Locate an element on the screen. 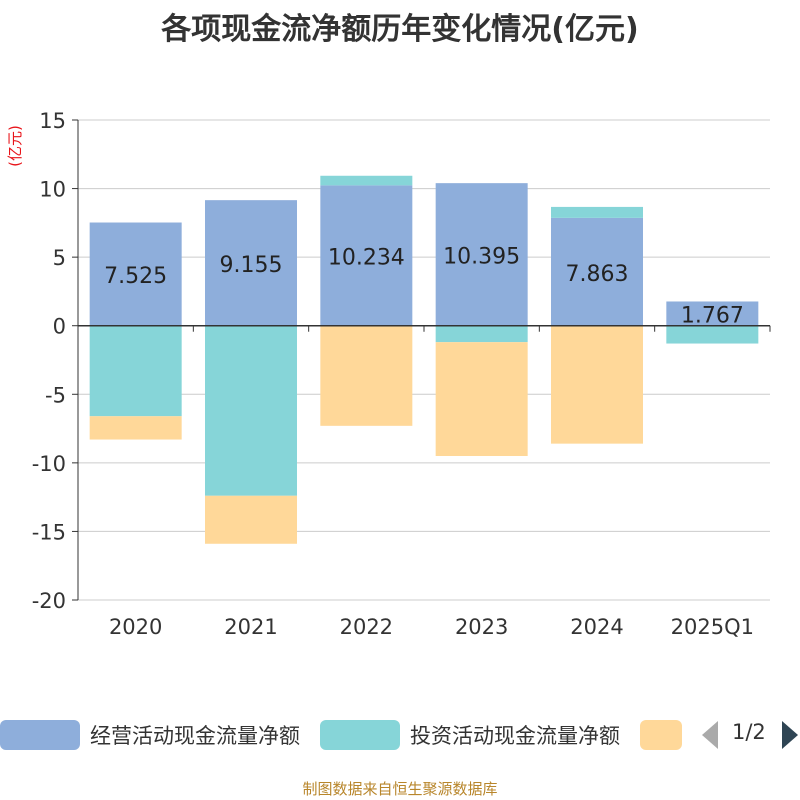 The width and height of the screenshot is (800, 800). legend-item-operating: 经营活动现金流量净额 is located at coordinates (155, 735).